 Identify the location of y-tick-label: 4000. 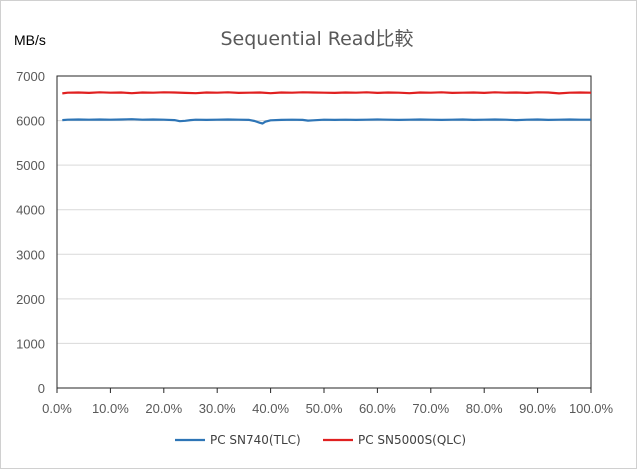
(30, 210).